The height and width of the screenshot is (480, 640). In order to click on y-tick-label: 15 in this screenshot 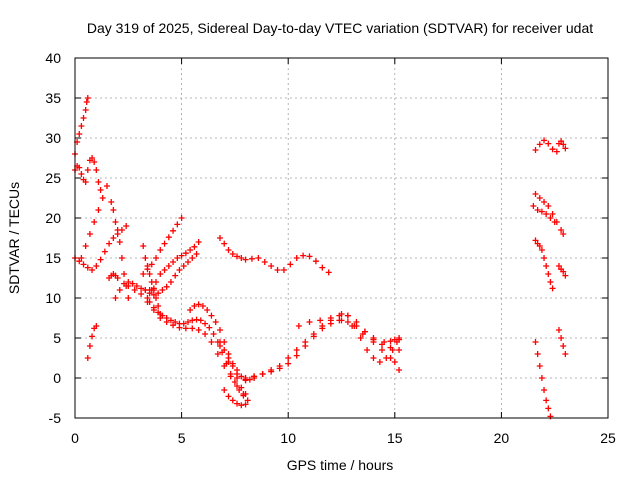, I will do `click(53, 258)`.